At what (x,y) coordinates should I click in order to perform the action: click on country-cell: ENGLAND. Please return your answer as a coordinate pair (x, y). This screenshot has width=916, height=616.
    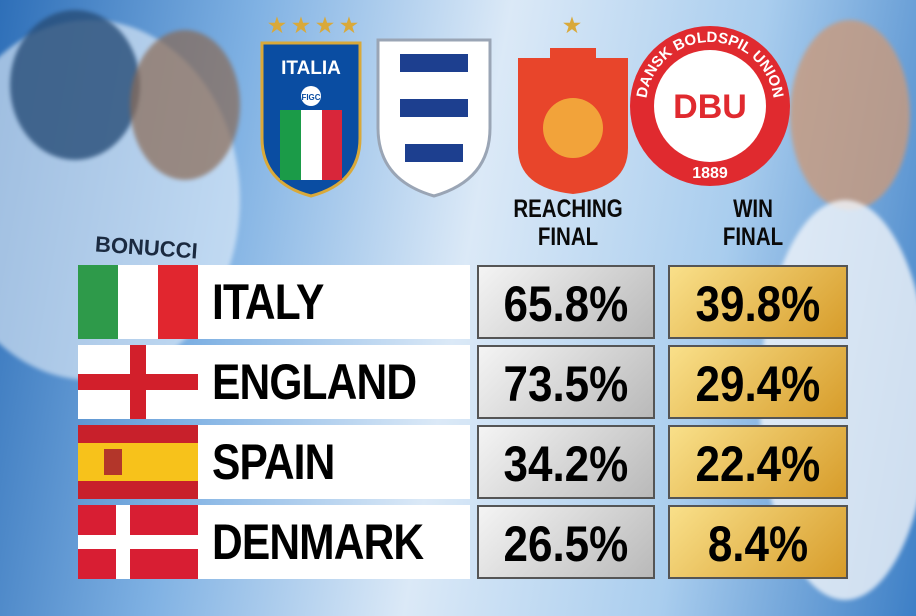
    Looking at the image, I should click on (334, 382).